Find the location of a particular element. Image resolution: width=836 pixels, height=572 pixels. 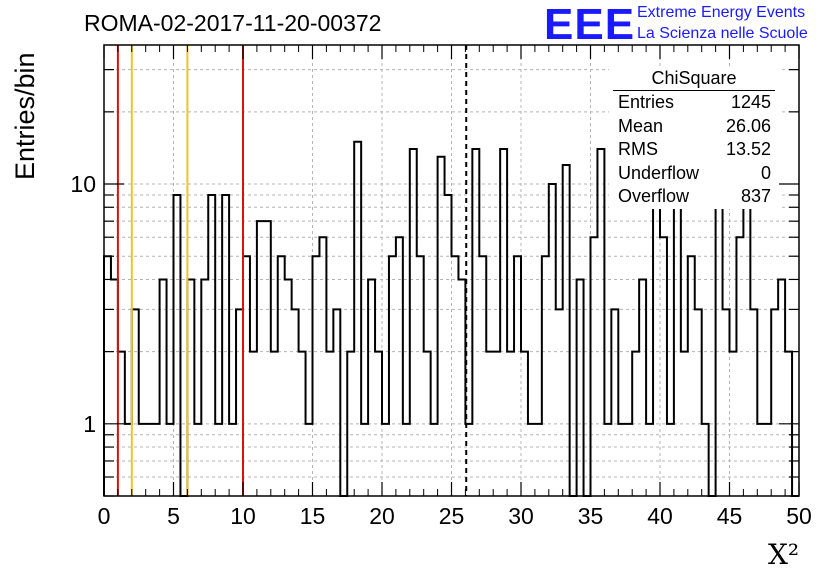

stats-label: Overflow is located at coordinates (654, 196).